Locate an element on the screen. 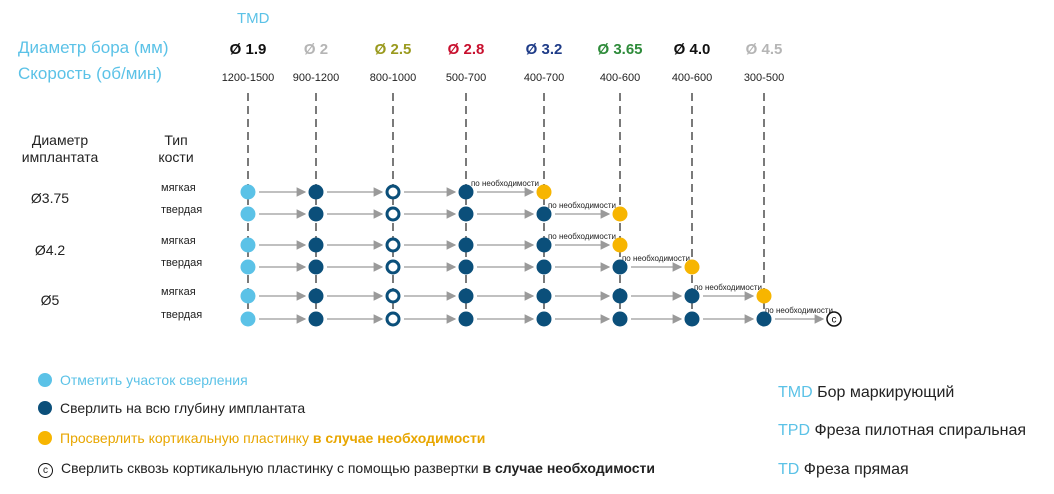 The height and width of the screenshot is (494, 1054). drill-speed-7: 300-500 is located at coordinates (764, 78).